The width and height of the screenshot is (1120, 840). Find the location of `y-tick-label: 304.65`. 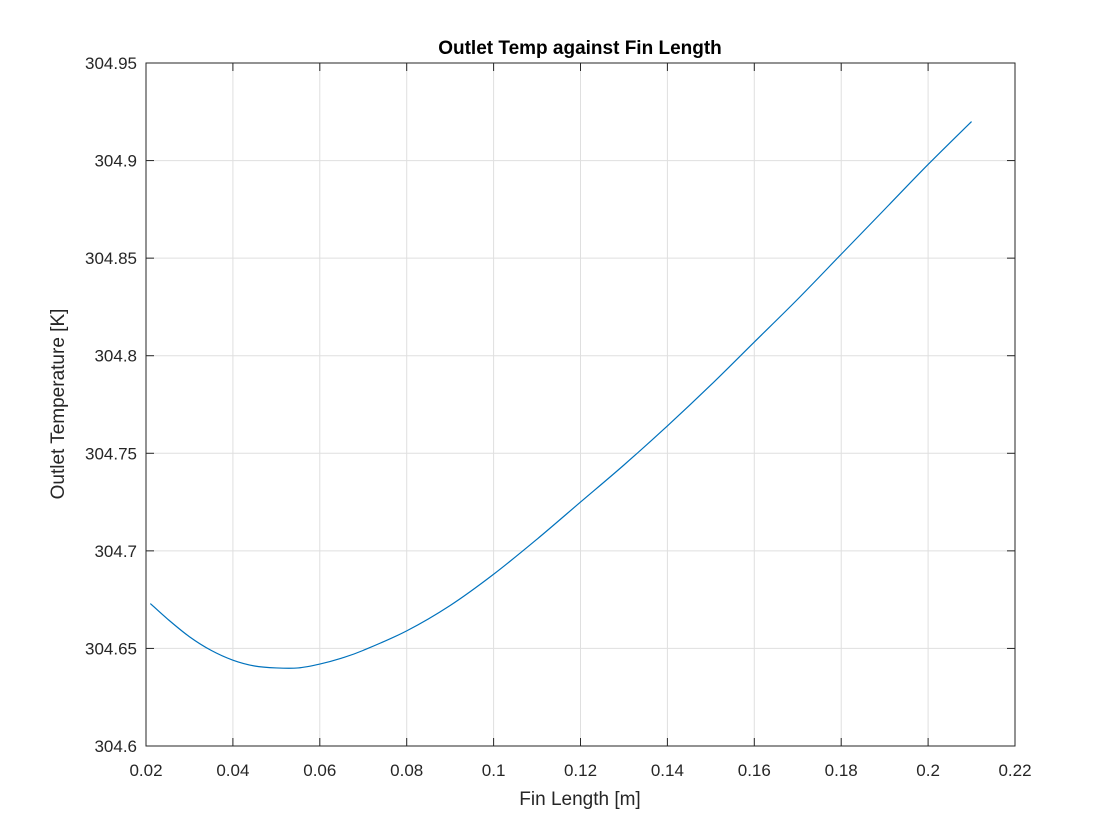

y-tick-label: 304.65 is located at coordinates (111, 648).